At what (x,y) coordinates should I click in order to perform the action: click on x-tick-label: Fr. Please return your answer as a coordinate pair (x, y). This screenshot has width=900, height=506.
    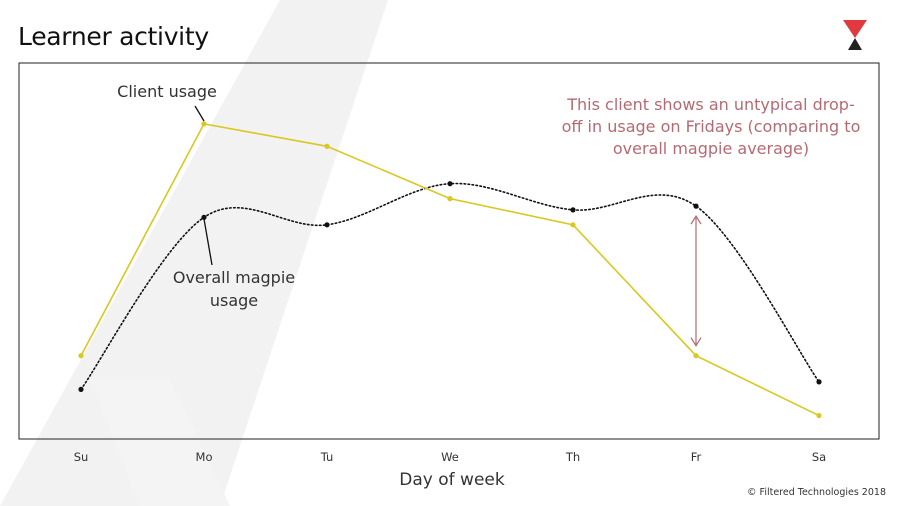
    Looking at the image, I should click on (696, 457).